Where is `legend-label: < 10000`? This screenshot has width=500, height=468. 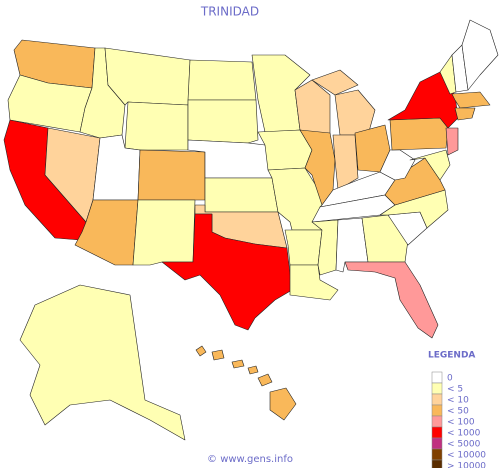
legend-label: < 10000 is located at coordinates (466, 456).